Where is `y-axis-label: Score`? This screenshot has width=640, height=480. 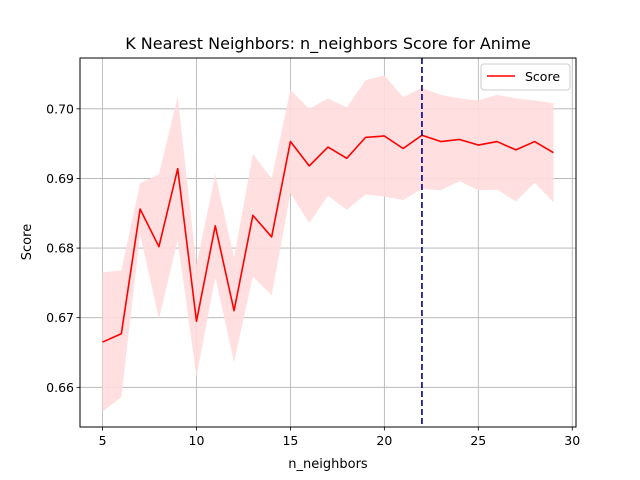
y-axis-label: Score is located at coordinates (27, 242).